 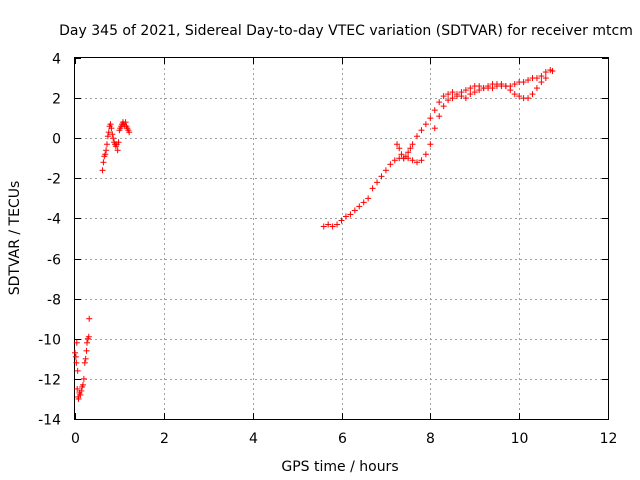 What do you see at coordinates (54, 220) in the screenshot?
I see `y-tick-label: -4` at bounding box center [54, 220].